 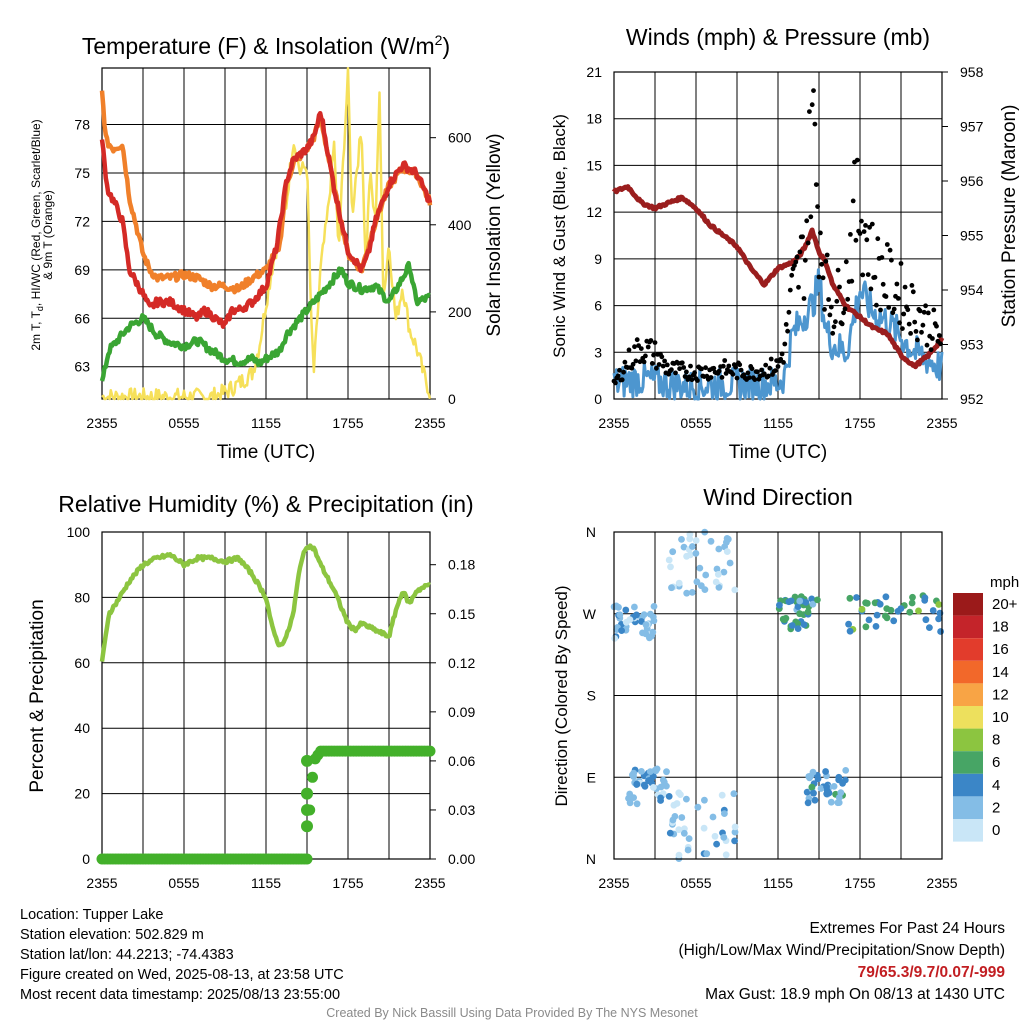 What do you see at coordinates (985, 717) in the screenshot?
I see `wind-speed-colorbar: 20+ 18 16 14 12 10 8 6 4 2 0` at bounding box center [985, 717].